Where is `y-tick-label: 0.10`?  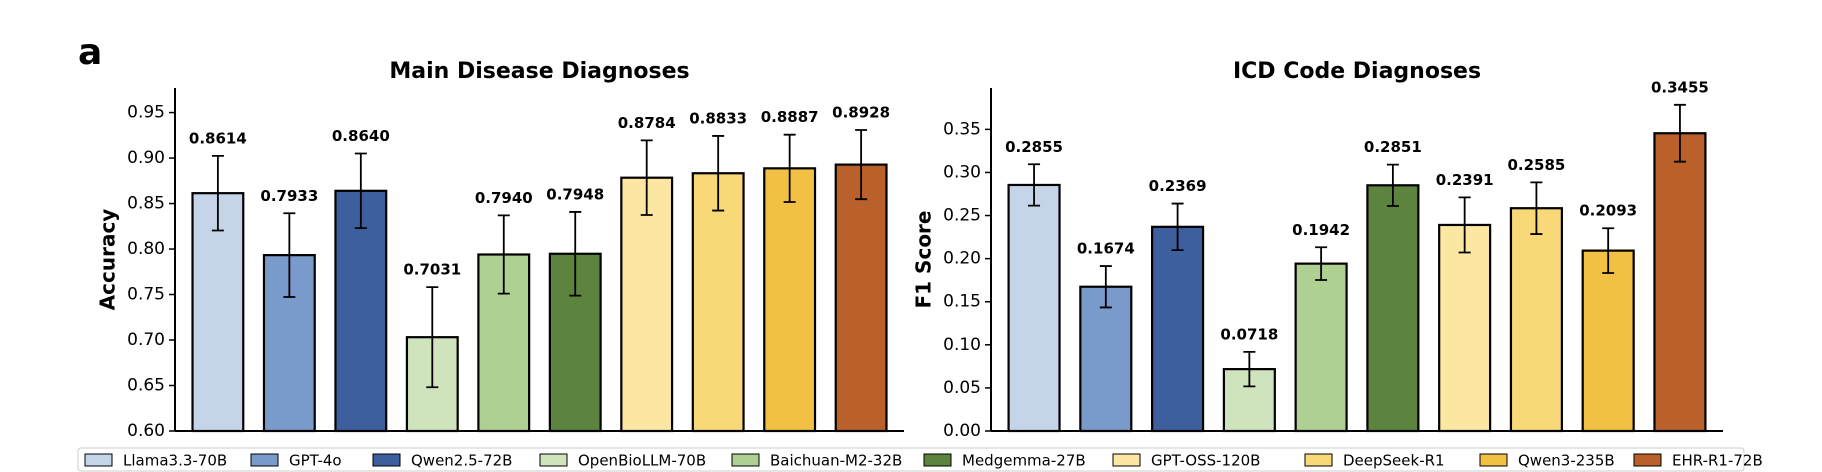
y-tick-label: 0.10 is located at coordinates (962, 345).